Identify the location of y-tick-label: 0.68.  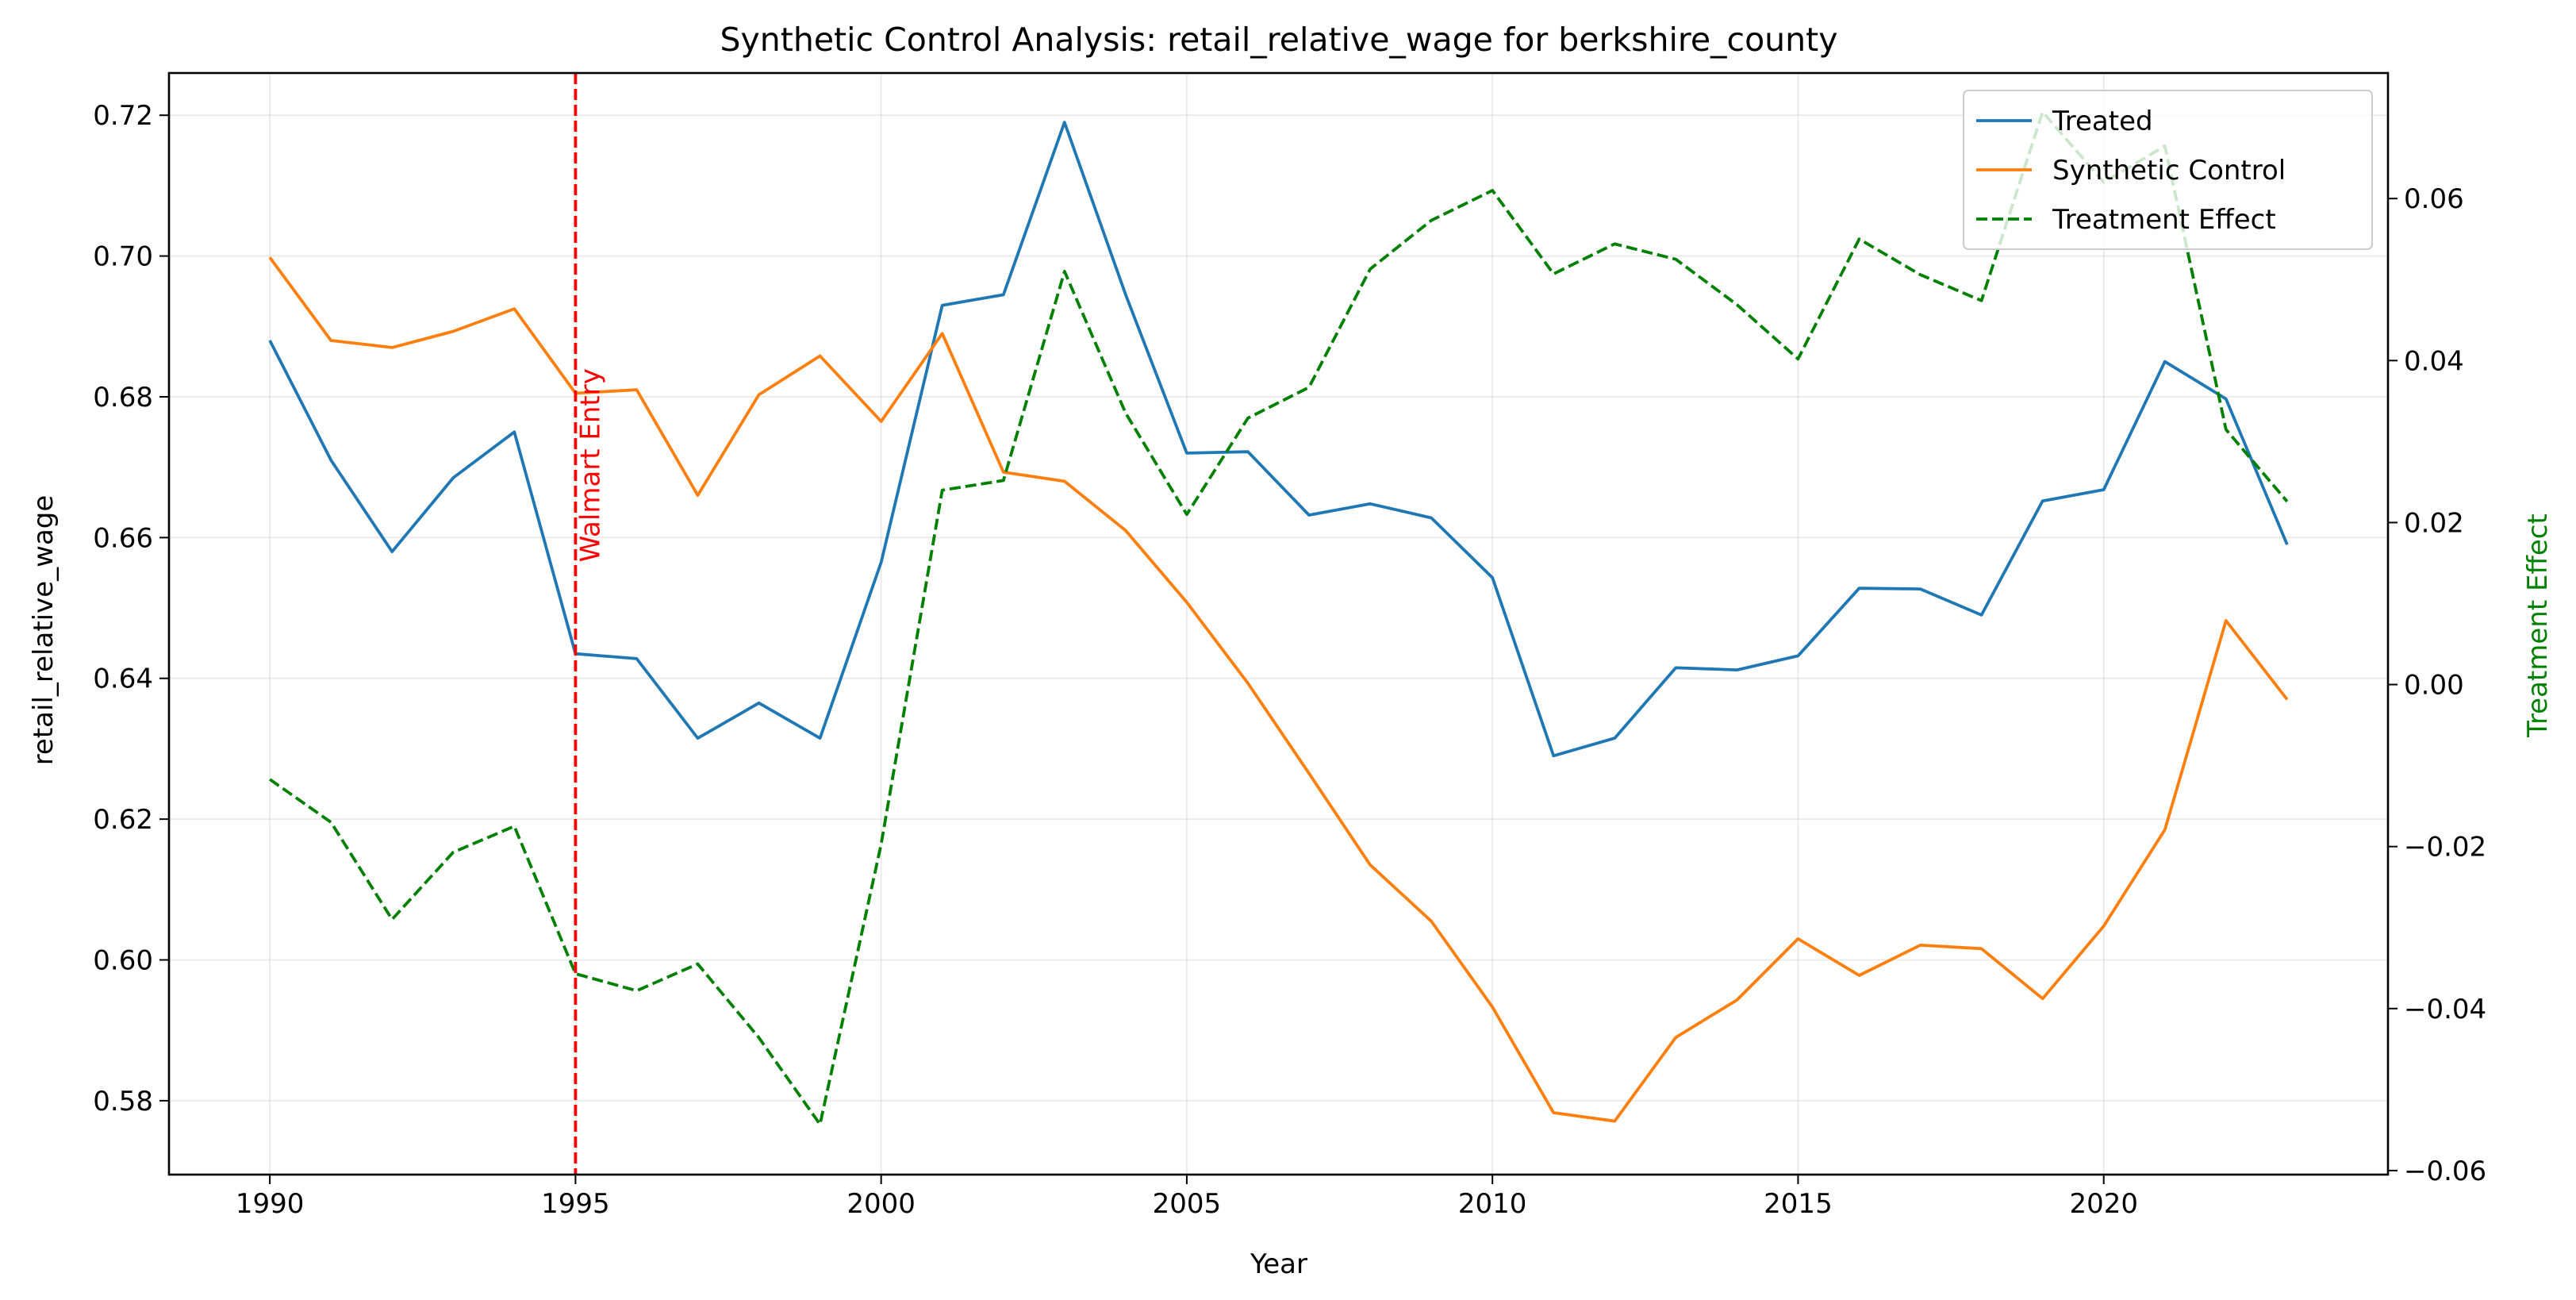
(123, 397).